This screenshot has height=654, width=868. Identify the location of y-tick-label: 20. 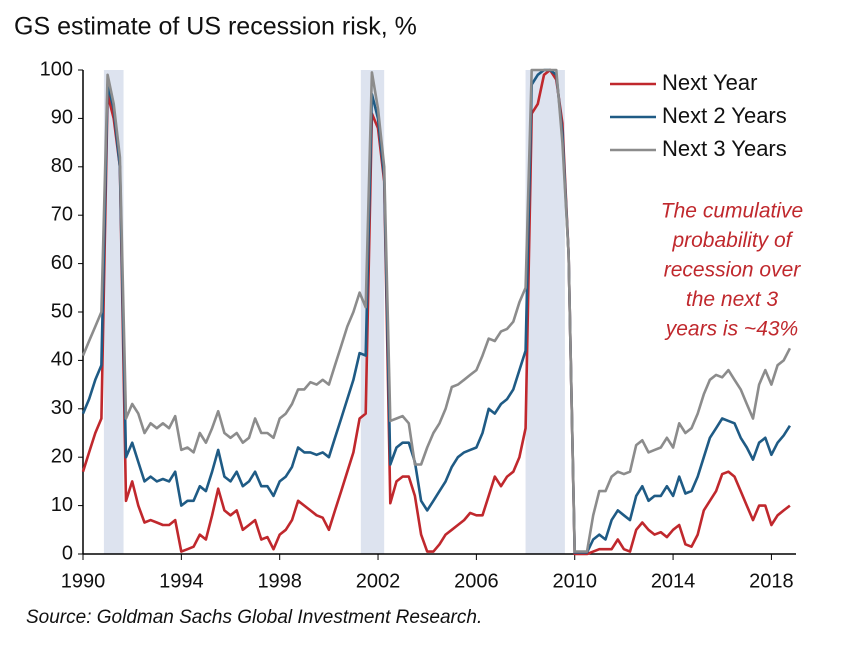
(62, 456).